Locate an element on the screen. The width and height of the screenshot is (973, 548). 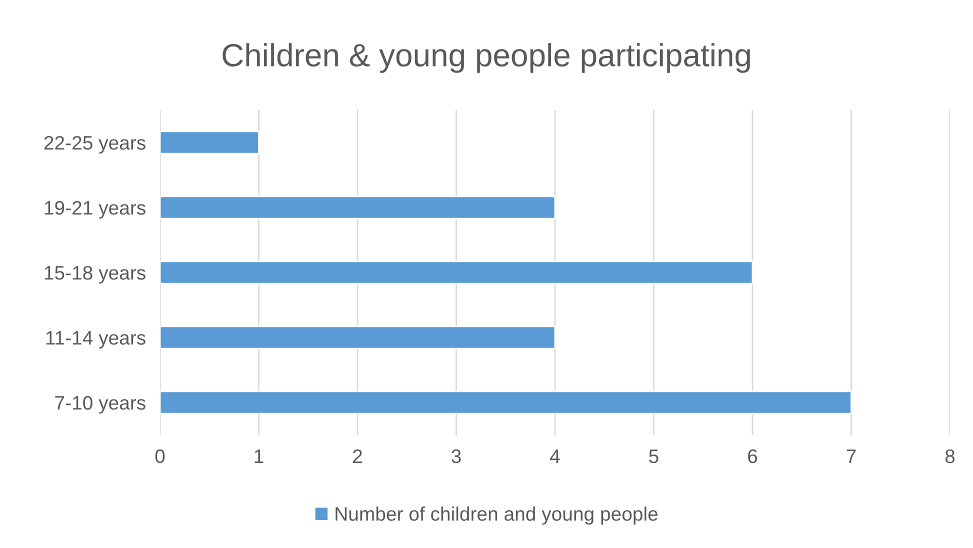
x-tick-label: 3 is located at coordinates (456, 456).